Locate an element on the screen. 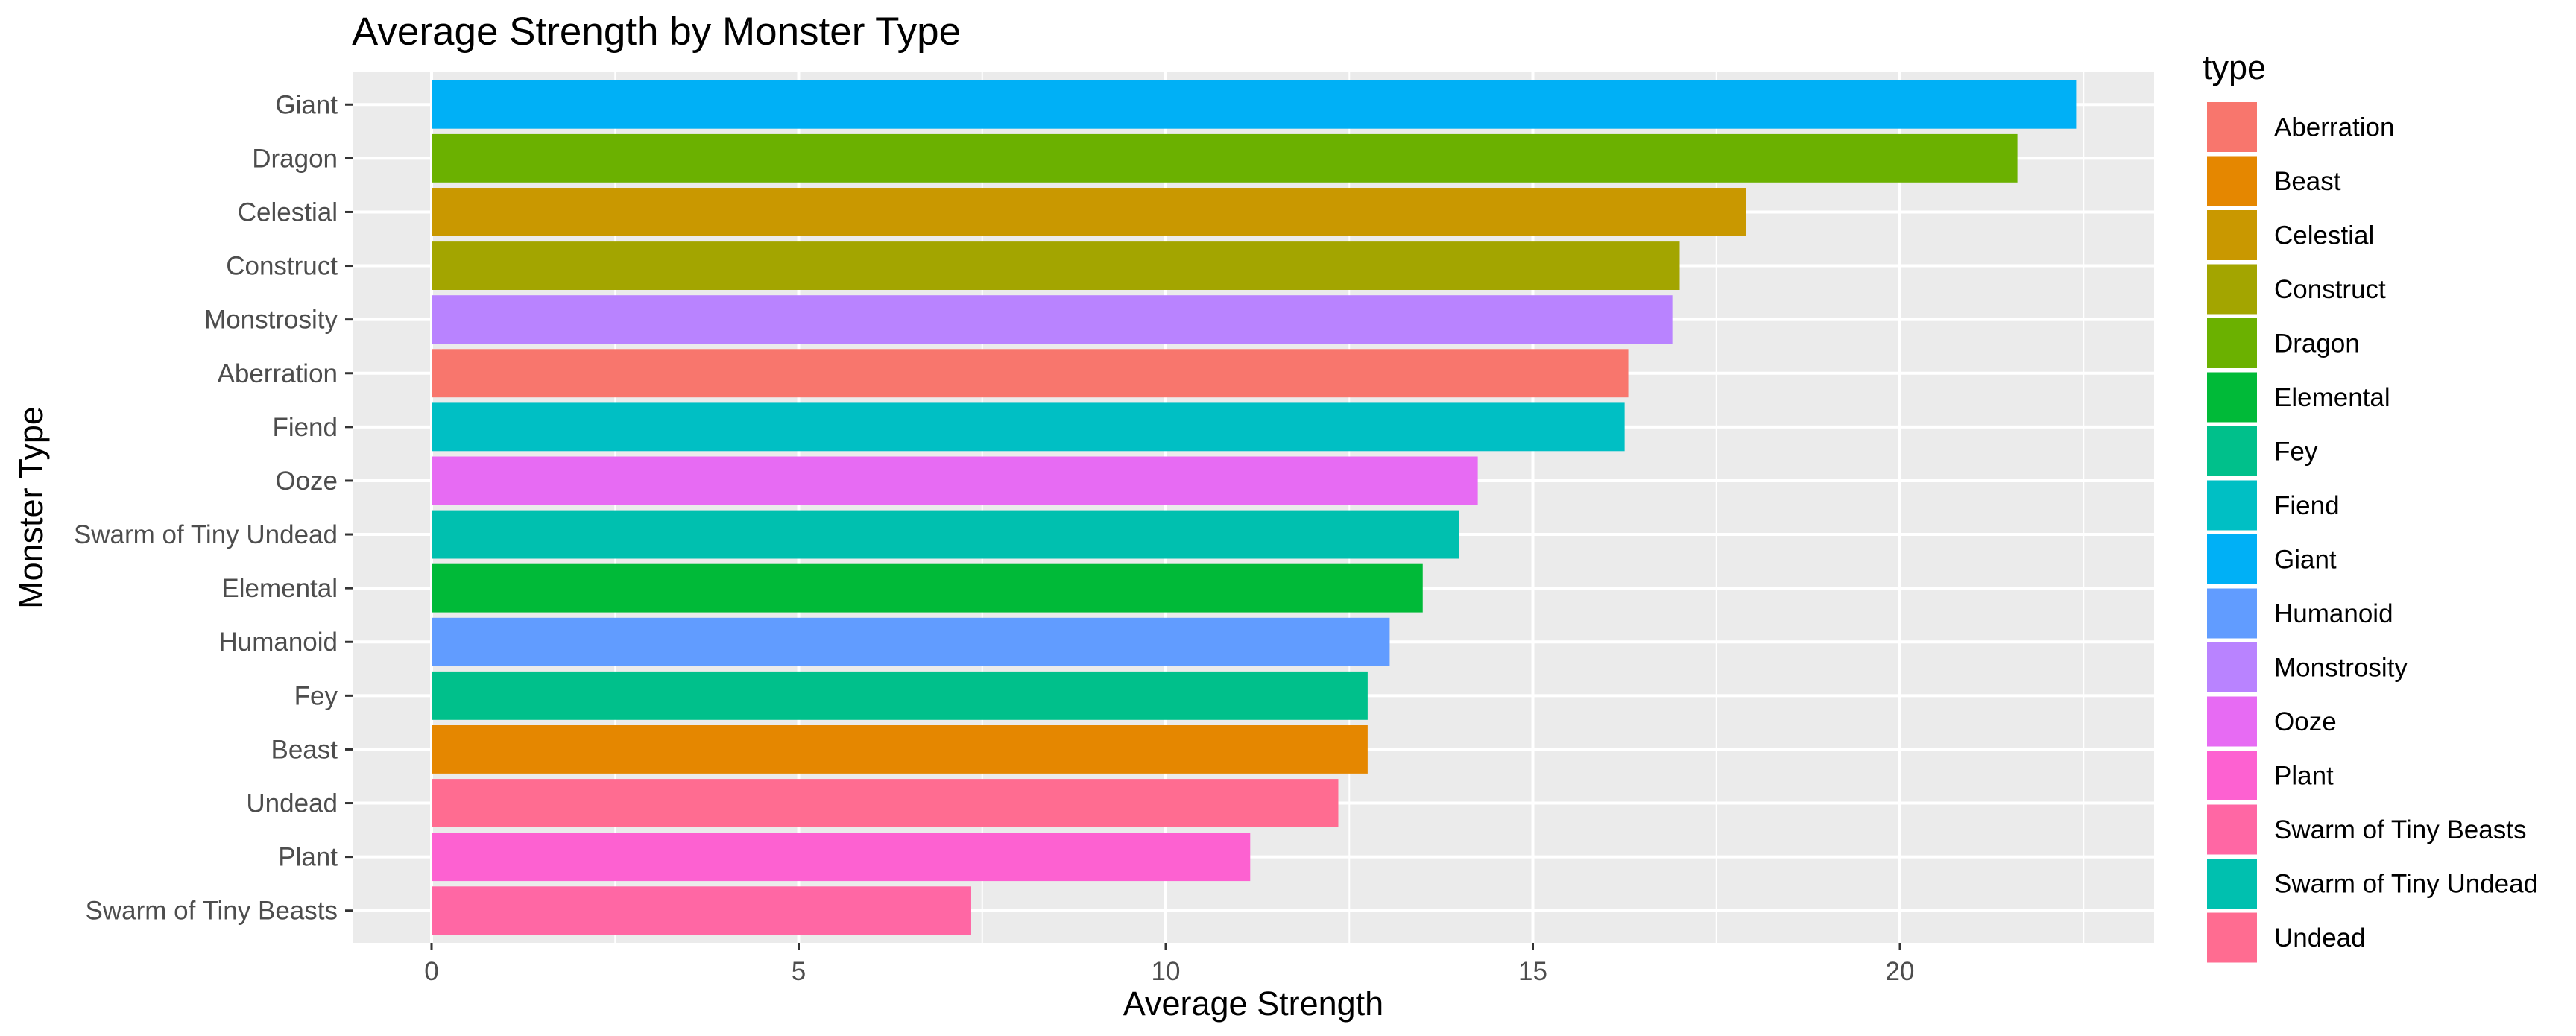 This screenshot has height=1036, width=2576. y-tick-label: Fey is located at coordinates (316, 695).